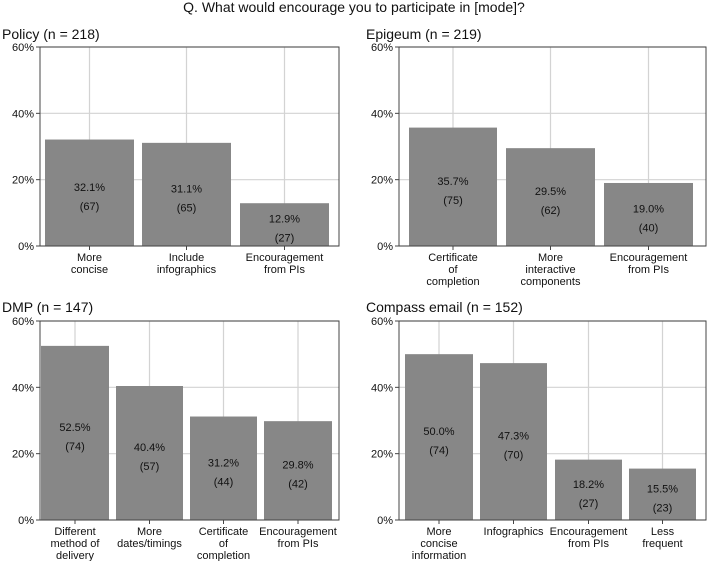 This screenshot has width=708, height=566. I want to click on data-label-percent: 47.3%, so click(513, 437).